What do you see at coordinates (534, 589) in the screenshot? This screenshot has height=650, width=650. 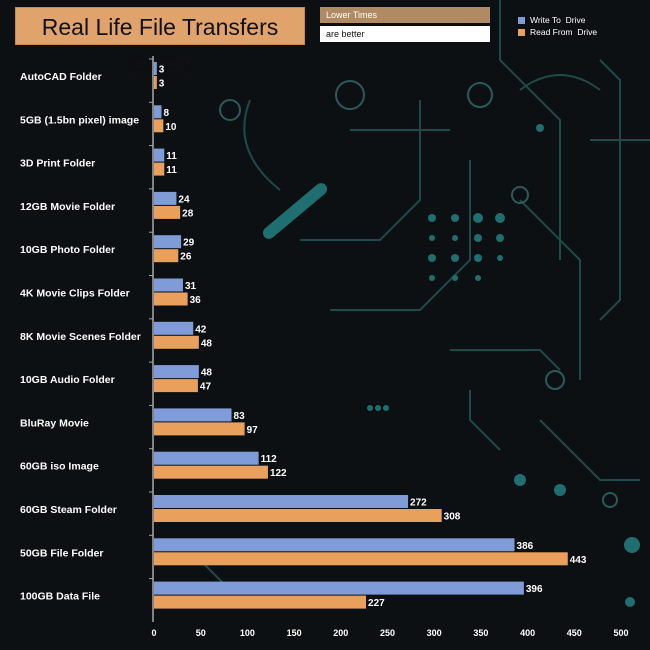 I see `data-label-write: 396` at bounding box center [534, 589].